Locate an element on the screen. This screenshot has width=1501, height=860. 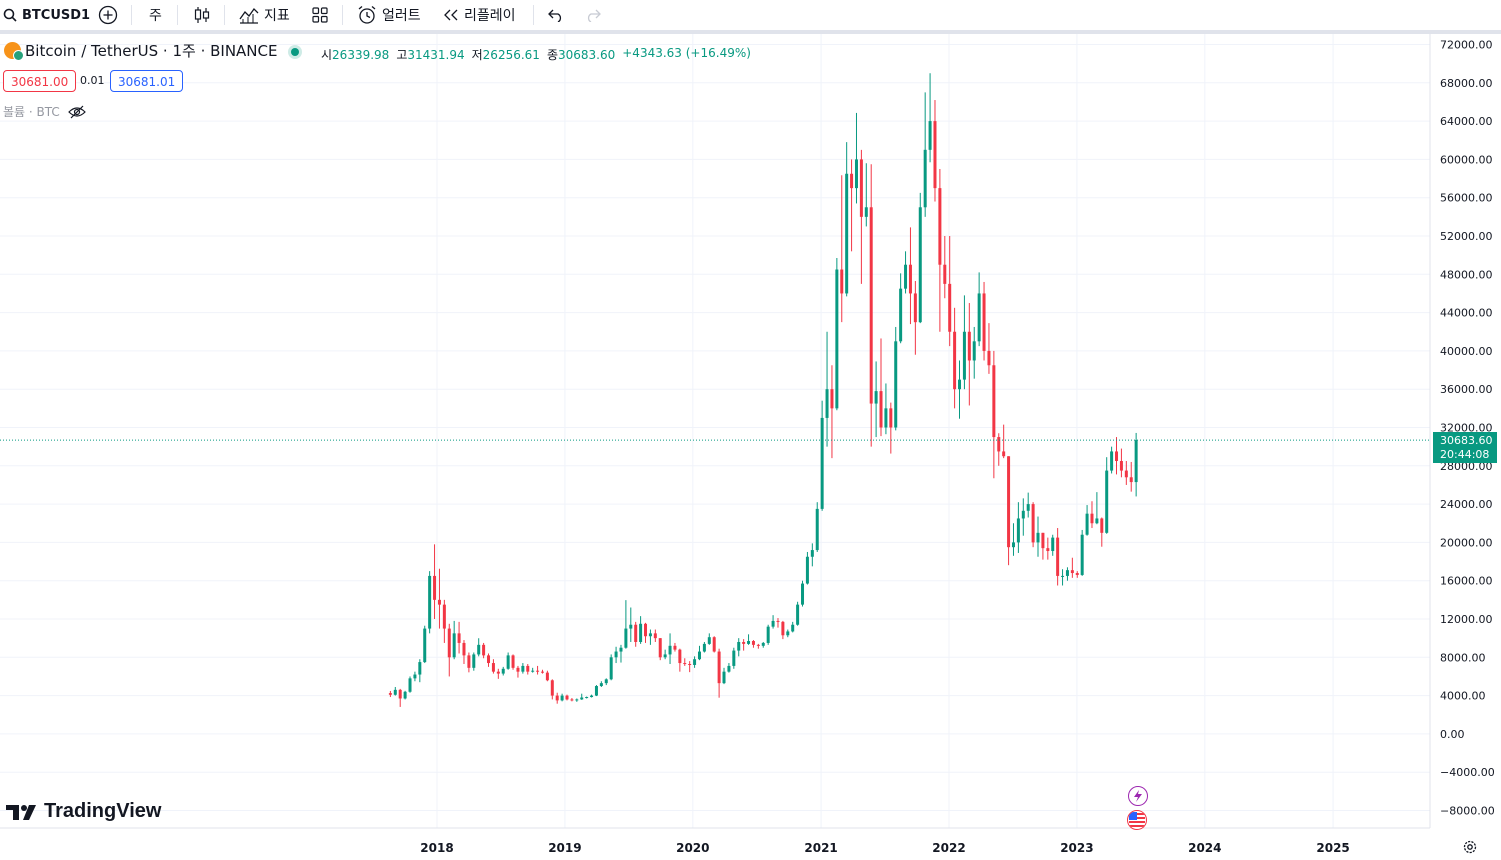
y-tick-label: 40000.00 is located at coordinates (1466, 351).